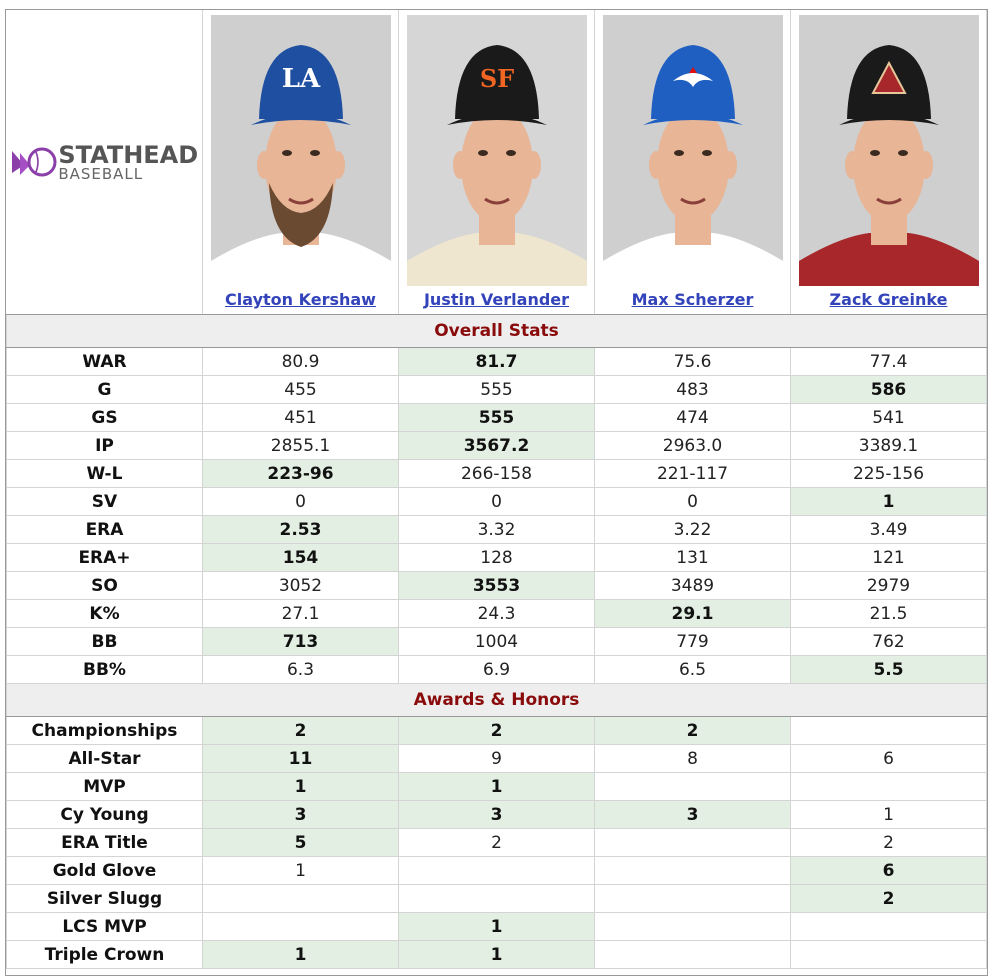  I want to click on stat-value: 266-158, so click(496, 473).